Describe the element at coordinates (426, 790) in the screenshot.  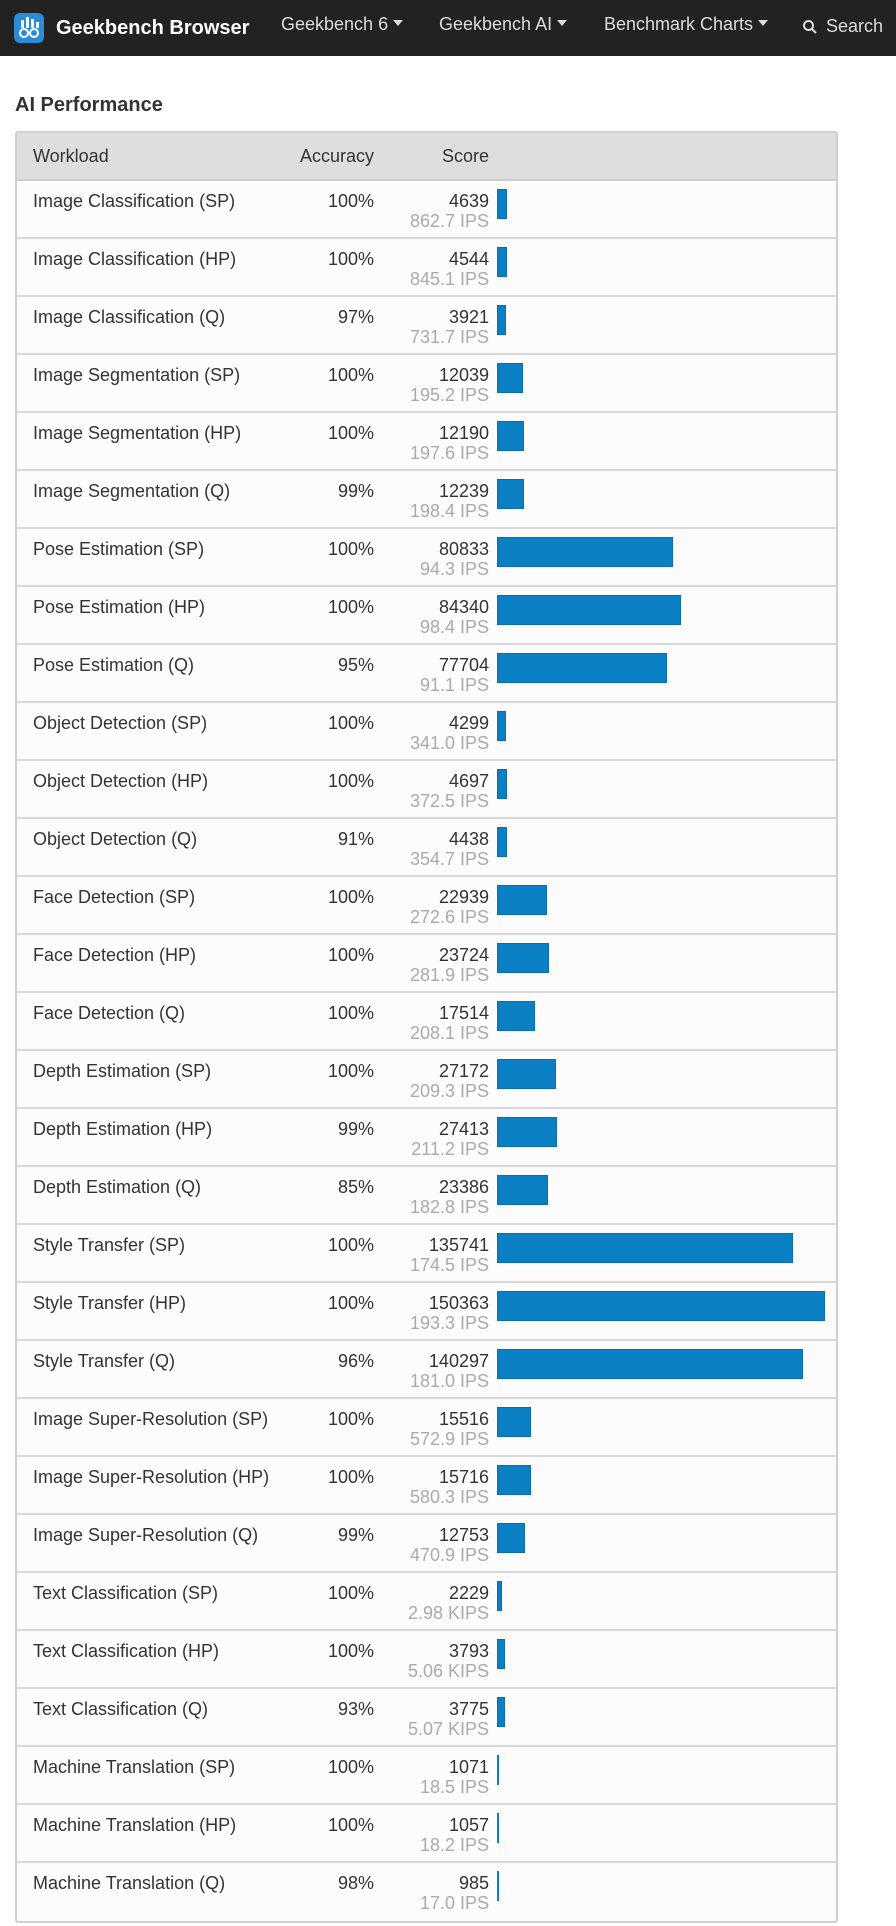
I see `table-row: Object Detection (HP) 100% 4697 372.5 IPS` at that location.